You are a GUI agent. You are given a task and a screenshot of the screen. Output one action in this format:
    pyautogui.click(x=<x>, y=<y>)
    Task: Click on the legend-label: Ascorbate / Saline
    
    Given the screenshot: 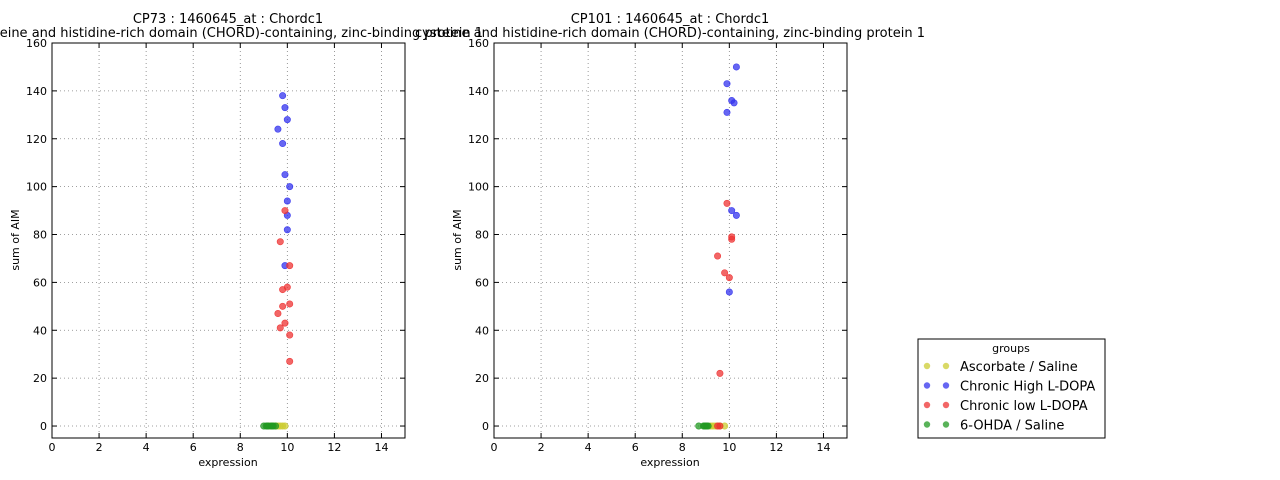 What is the action you would take?
    pyautogui.click(x=1019, y=367)
    